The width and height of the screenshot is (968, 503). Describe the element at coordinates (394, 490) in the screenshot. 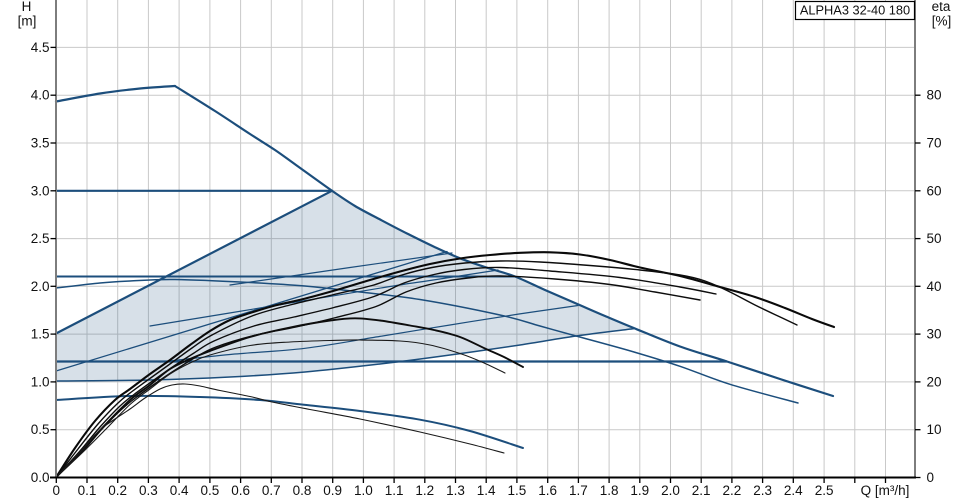

I see `svg-text: 1.1` at that location.